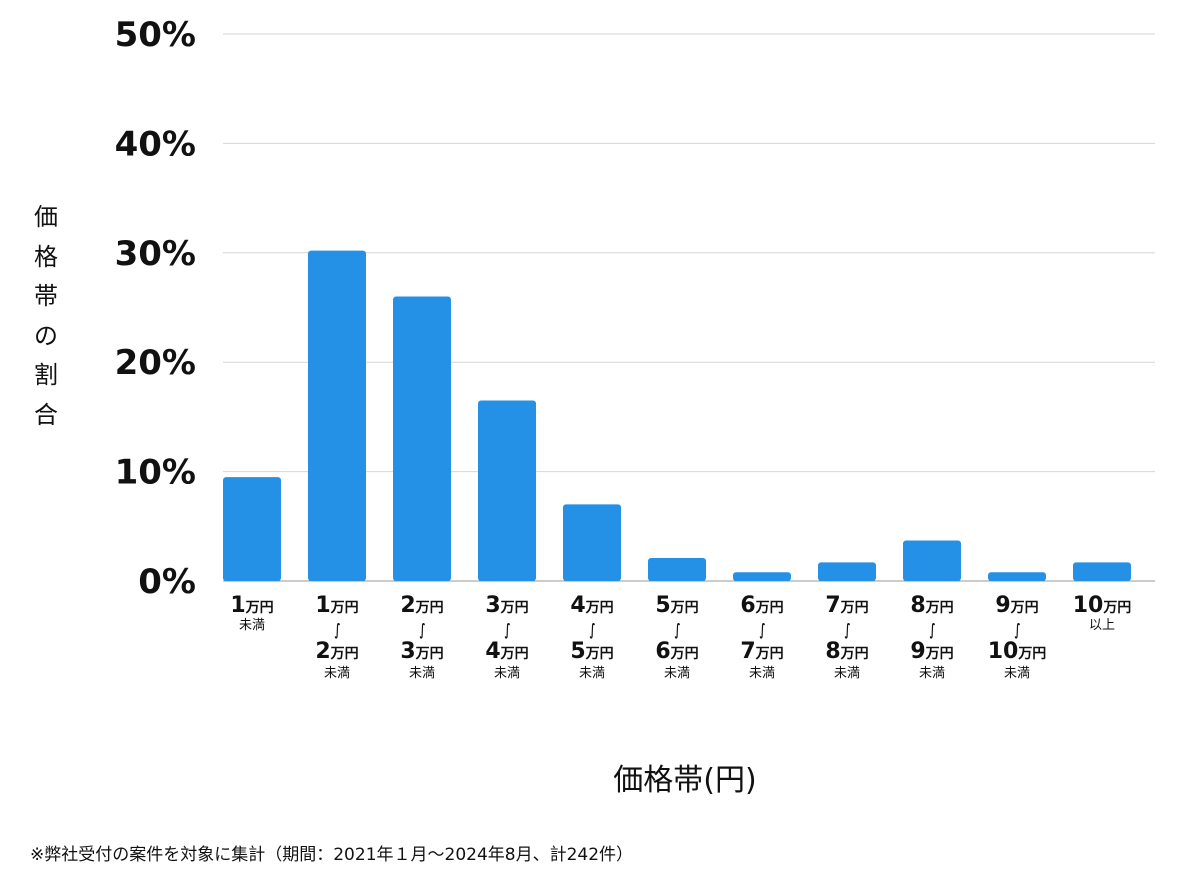 This screenshot has width=1200, height=874. I want to click on x-tick-label: 1万円 ∫ 2万円 未満, so click(337, 637).